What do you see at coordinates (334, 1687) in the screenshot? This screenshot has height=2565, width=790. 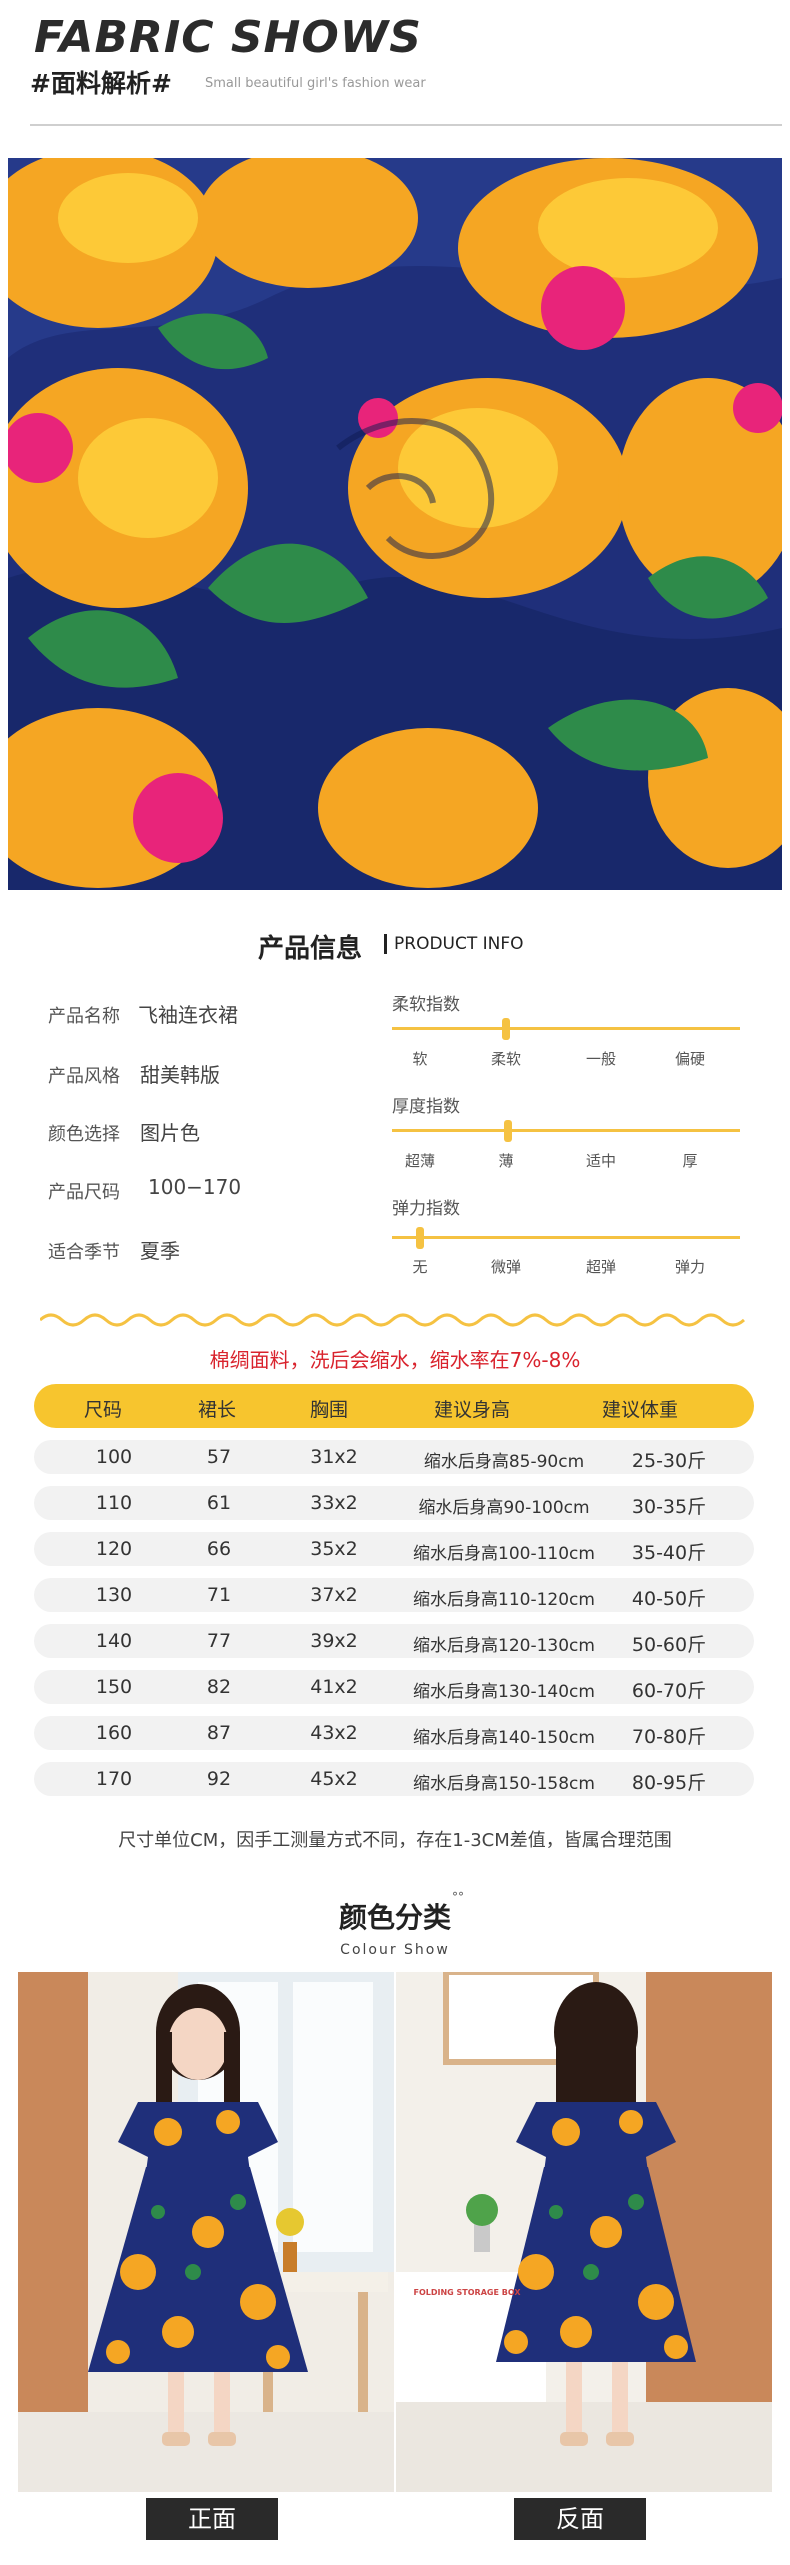 I see `table-cell: 41x2` at bounding box center [334, 1687].